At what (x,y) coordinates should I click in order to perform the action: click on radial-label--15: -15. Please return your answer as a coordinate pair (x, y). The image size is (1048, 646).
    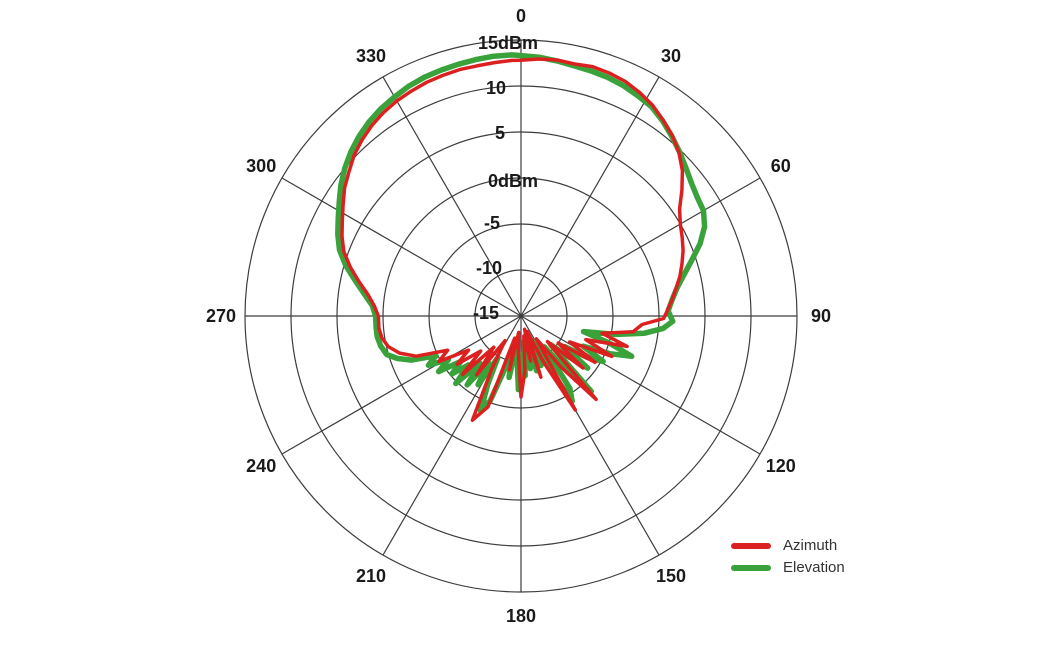
    Looking at the image, I should click on (486, 313).